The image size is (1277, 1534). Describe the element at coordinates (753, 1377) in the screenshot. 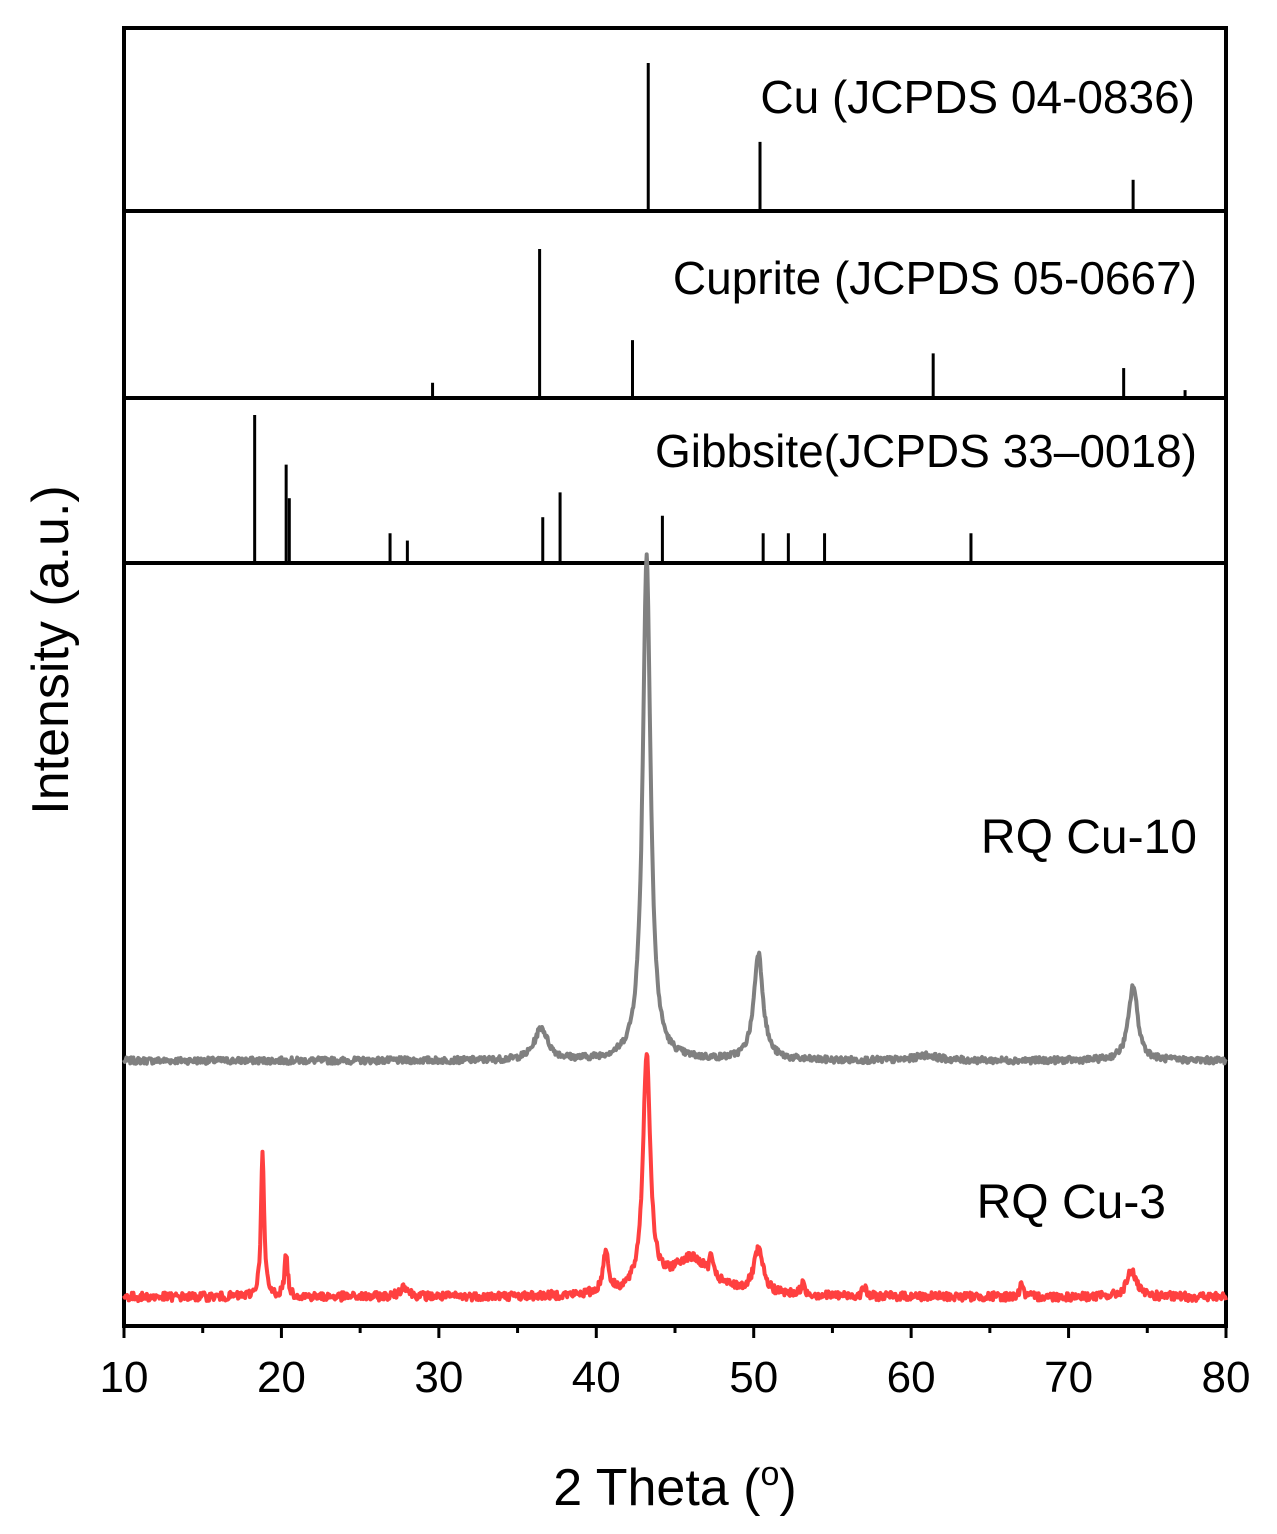

I see `x-tick-label-4: 50` at that location.